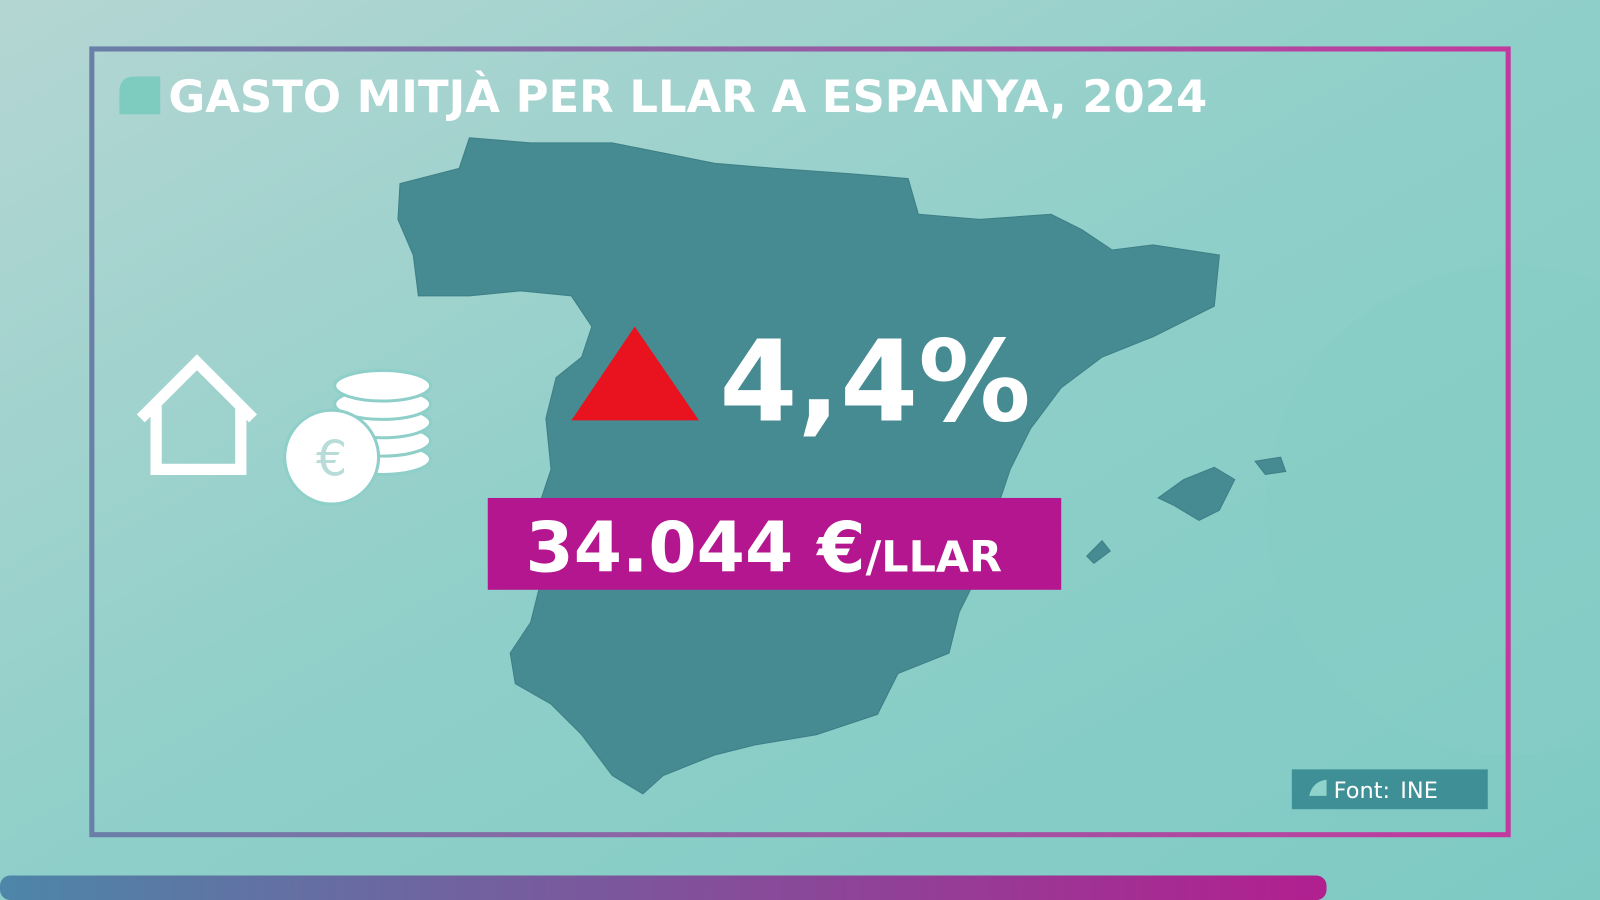 This screenshot has width=1600, height=900. I want to click on amount-text: 34.044 €/LLAR, so click(764, 548).